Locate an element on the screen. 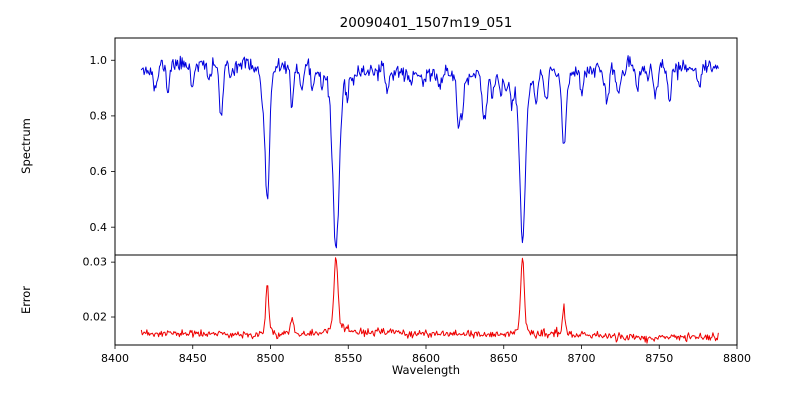 The height and width of the screenshot is (400, 800). x-tick-label: 8750 is located at coordinates (659, 358).